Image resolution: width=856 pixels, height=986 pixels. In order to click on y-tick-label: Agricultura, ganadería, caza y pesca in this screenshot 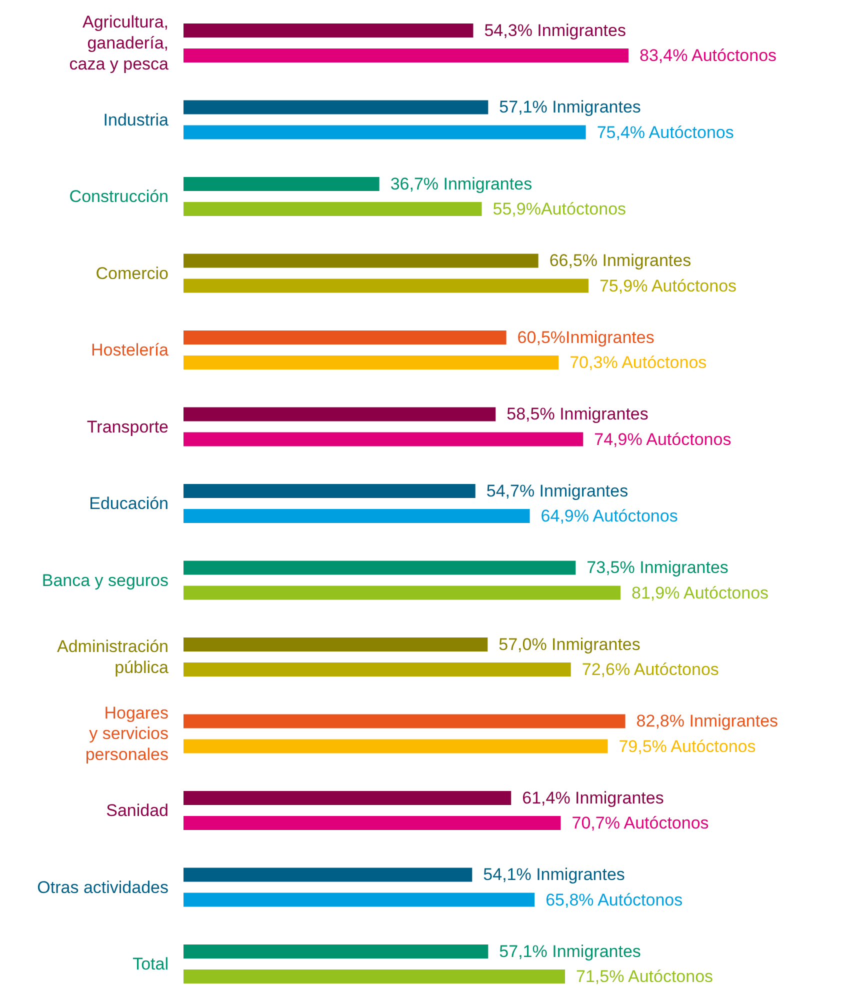, I will do `click(119, 43)`.